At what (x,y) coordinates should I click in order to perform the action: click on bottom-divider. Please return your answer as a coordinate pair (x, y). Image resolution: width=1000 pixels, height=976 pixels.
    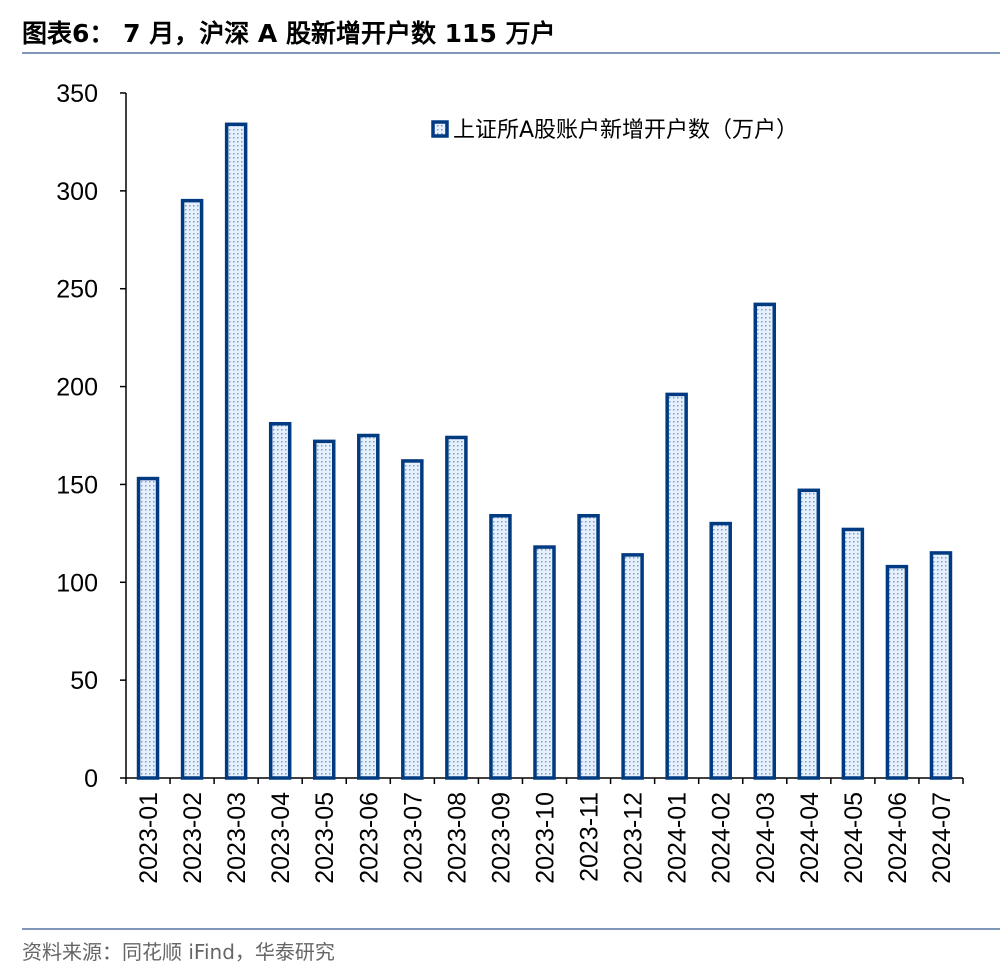
    Looking at the image, I should click on (511, 929).